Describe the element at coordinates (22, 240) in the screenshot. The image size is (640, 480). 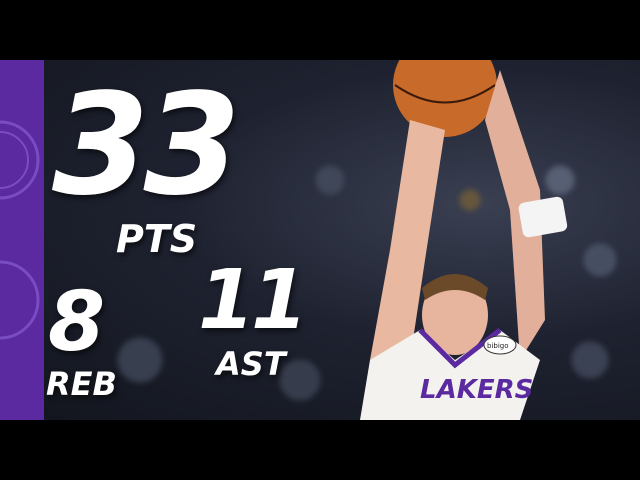
I see `team-color-strip` at that location.